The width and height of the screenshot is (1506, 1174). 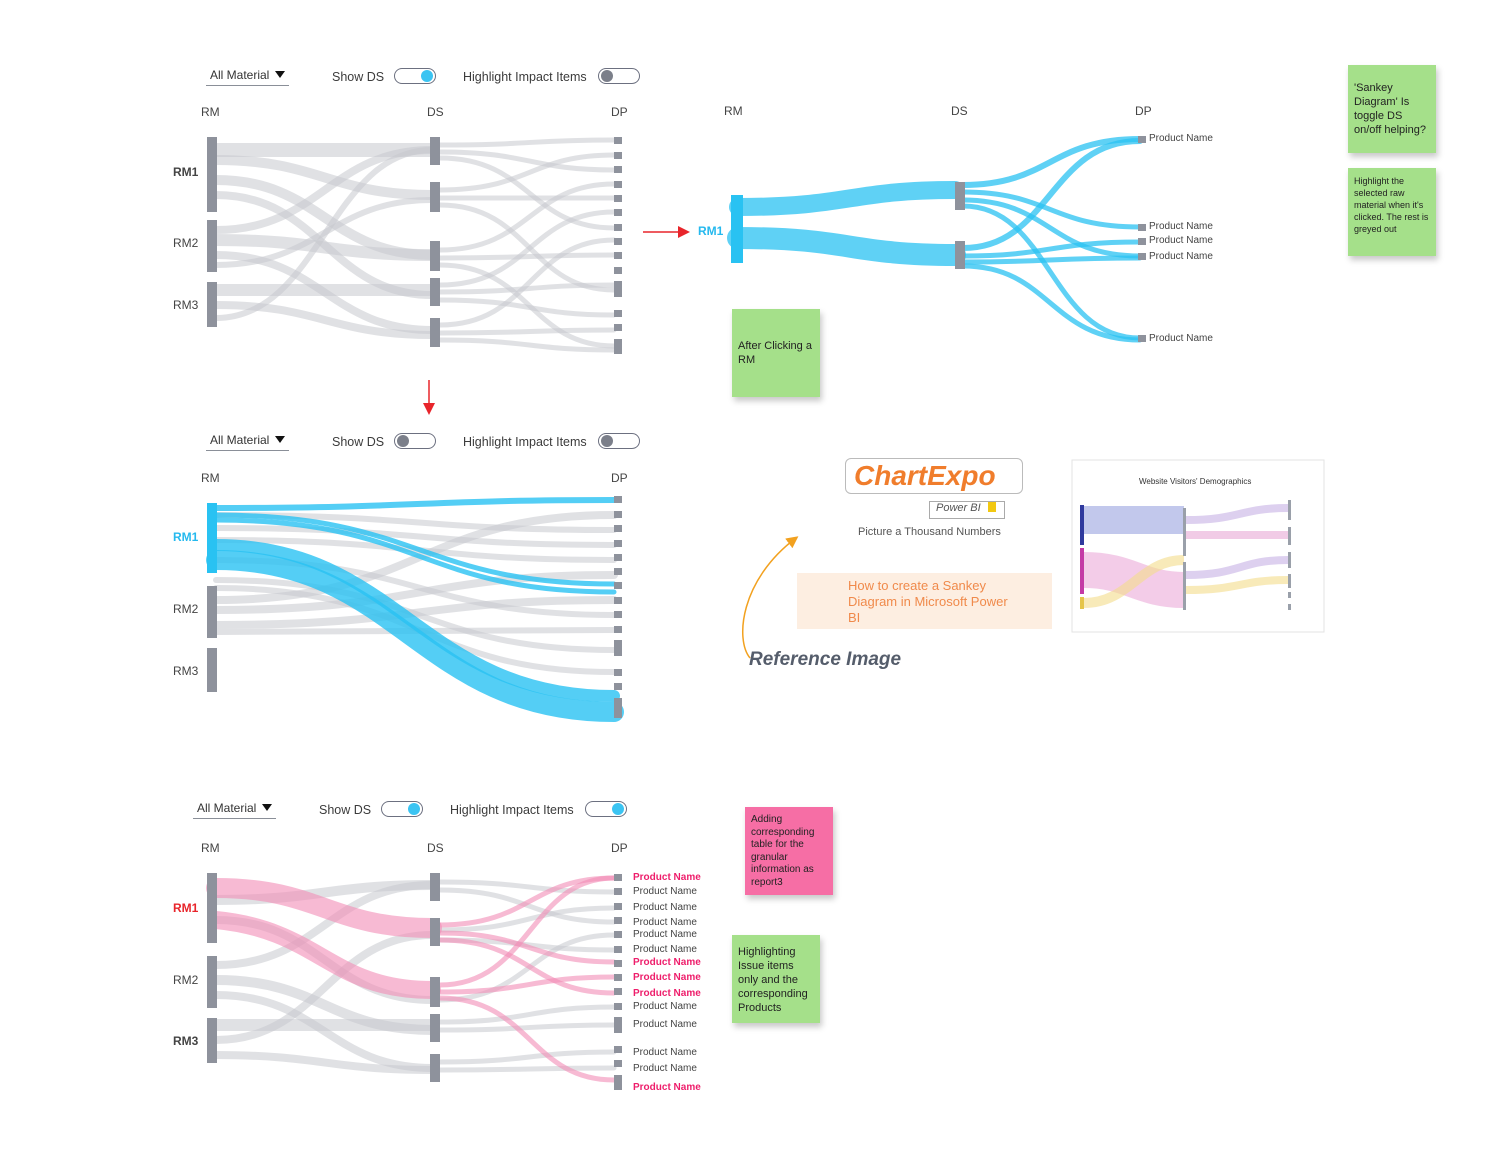 What do you see at coordinates (1181, 240) in the screenshot?
I see `product-label: Product Name` at bounding box center [1181, 240].